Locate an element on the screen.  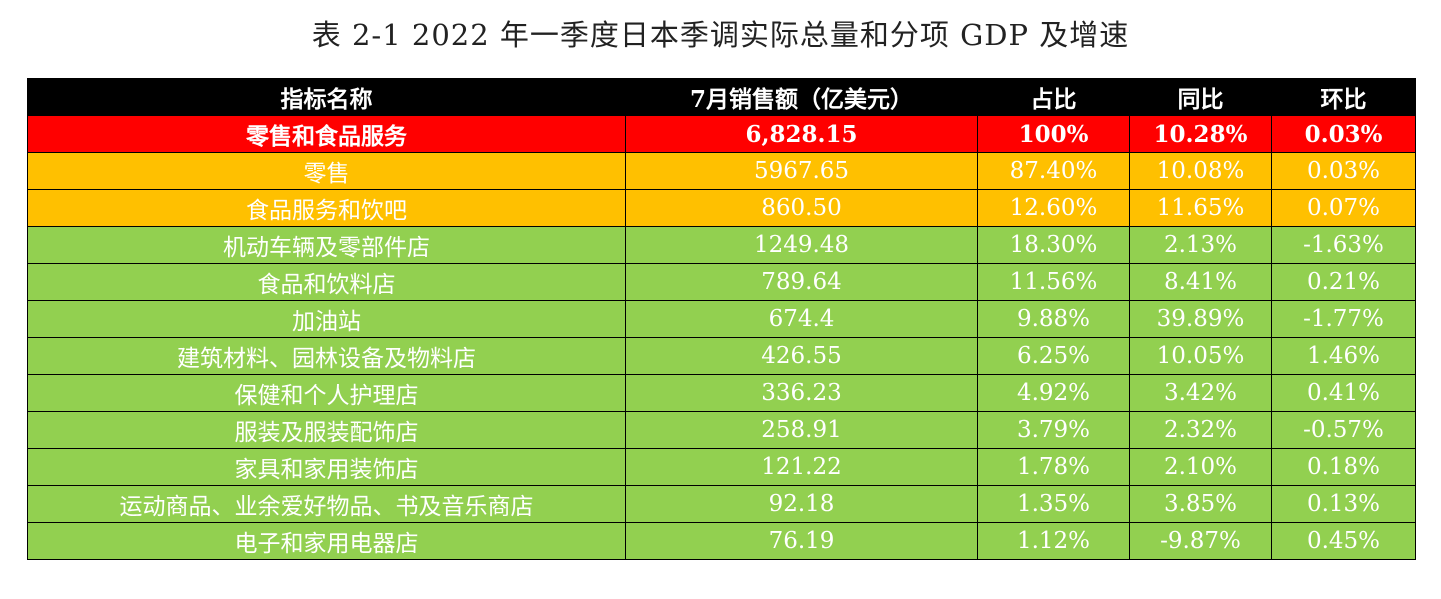
cell-name: 食品服务和饮吧 is located at coordinates (326, 208).